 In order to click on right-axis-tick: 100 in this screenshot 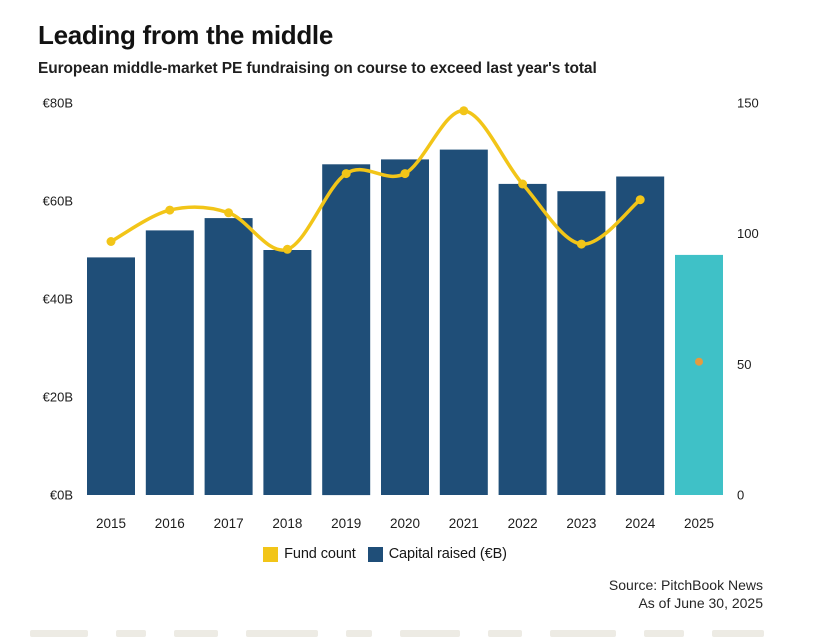, I will do `click(748, 233)`.